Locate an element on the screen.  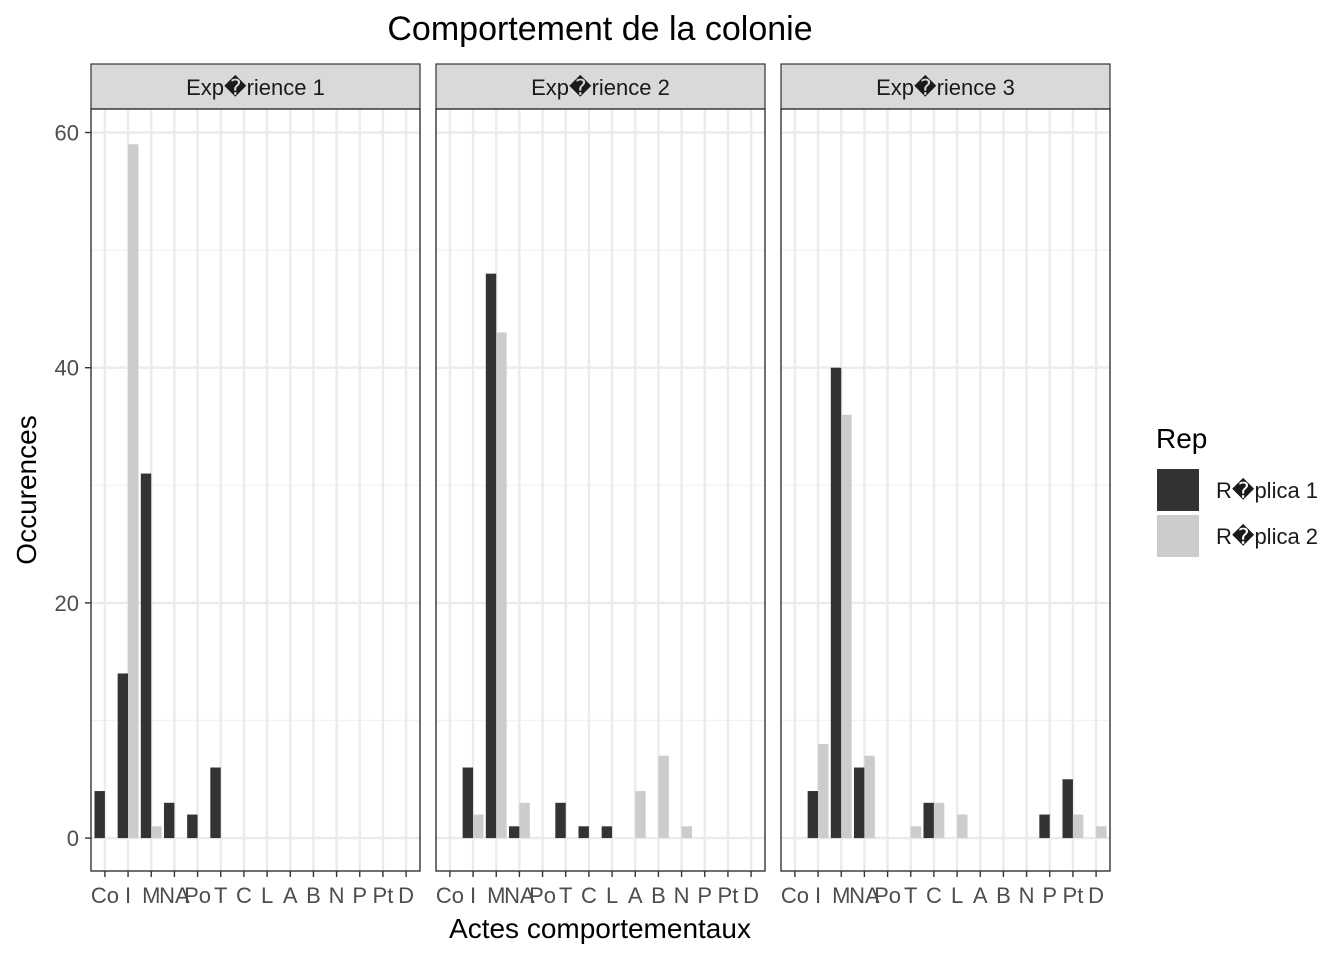
bar-replica-1-Po is located at coordinates (192, 826).